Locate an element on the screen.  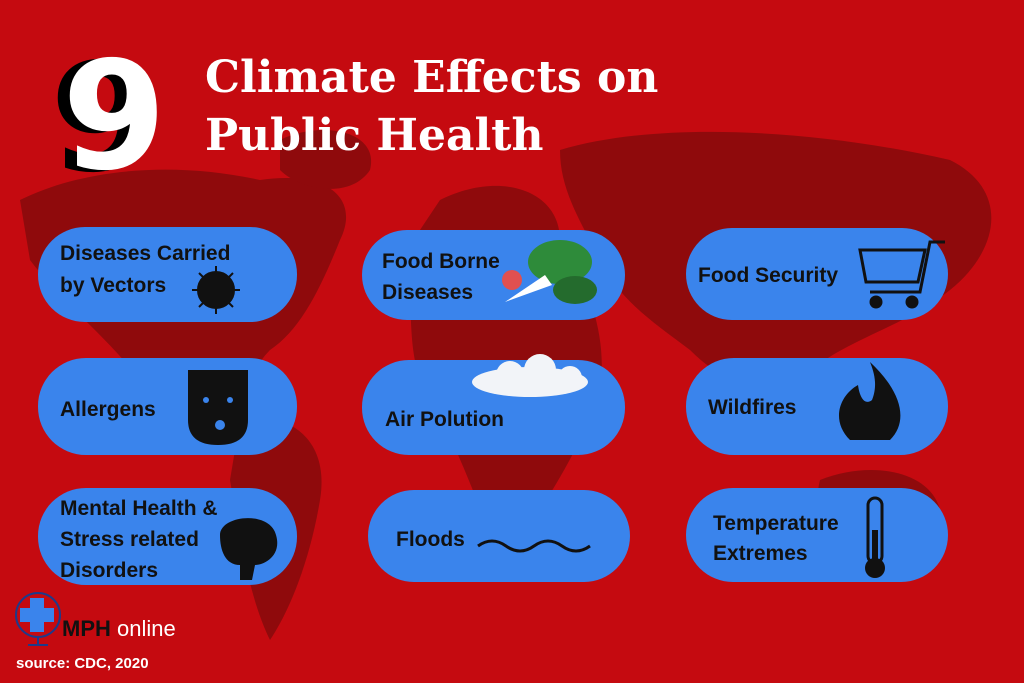
item-label: Food Security is located at coordinates (768, 275).